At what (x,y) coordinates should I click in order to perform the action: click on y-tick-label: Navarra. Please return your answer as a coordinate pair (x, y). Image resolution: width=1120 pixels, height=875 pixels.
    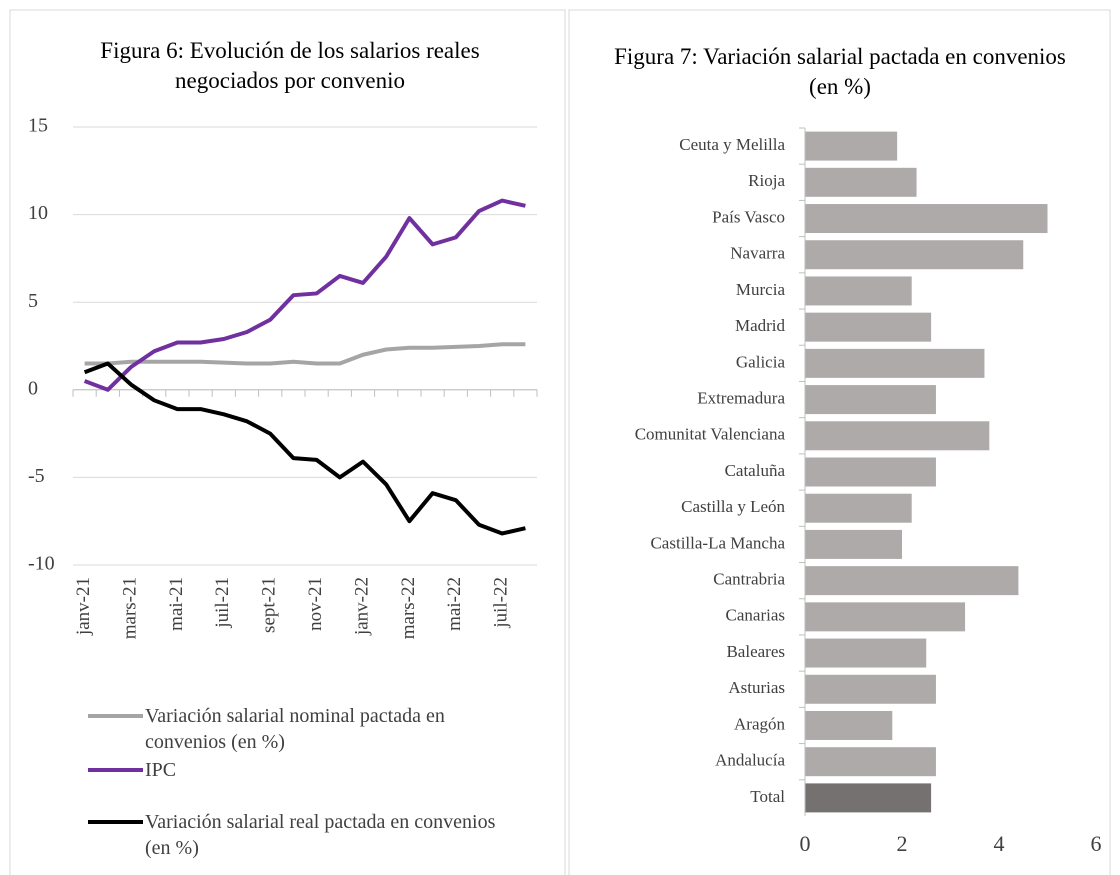
    Looking at the image, I should click on (757, 253).